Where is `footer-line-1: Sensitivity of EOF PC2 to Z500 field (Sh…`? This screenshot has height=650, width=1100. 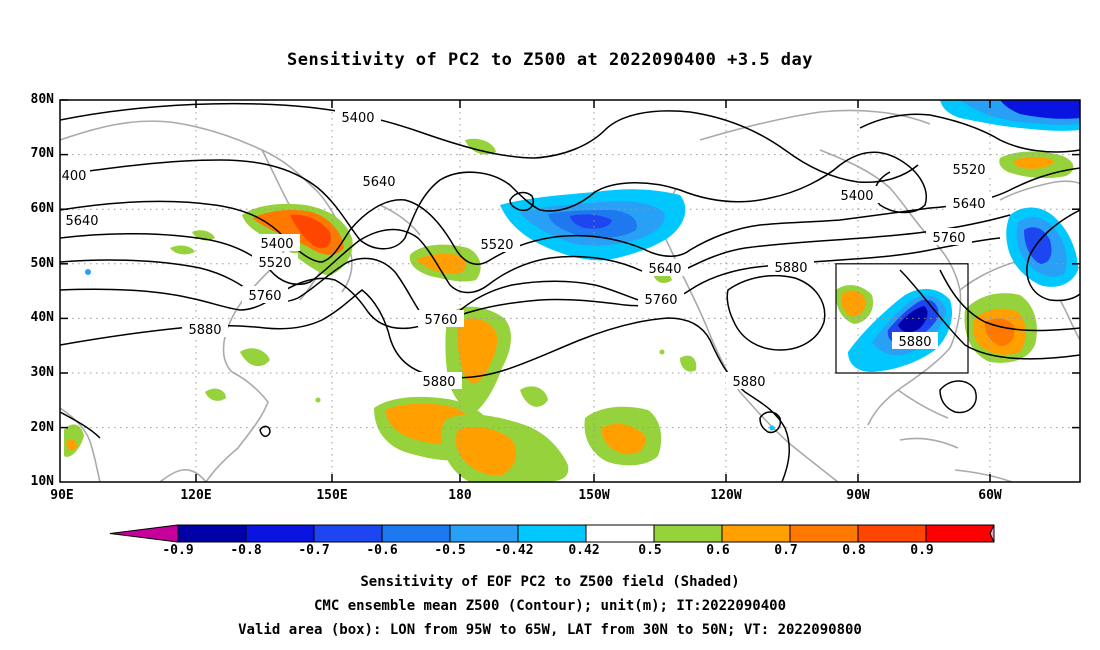
footer-line-1: Sensitivity of EOF PC2 to Z500 field (Sh… is located at coordinates (550, 582).